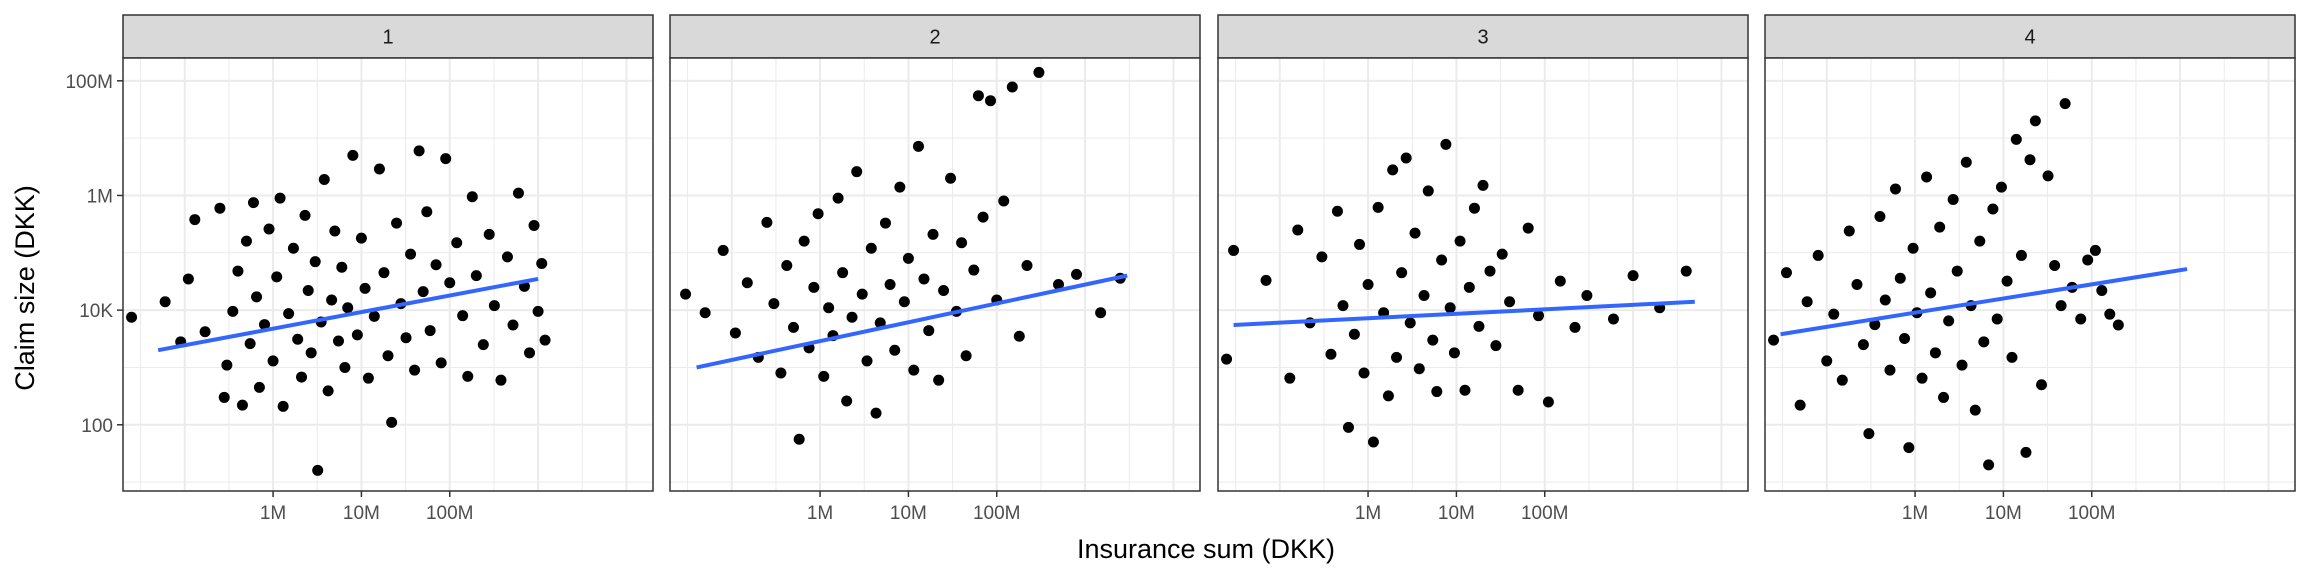  What do you see at coordinates (100, 196) in the screenshot?
I see `y-tick-label: 1M` at bounding box center [100, 196].